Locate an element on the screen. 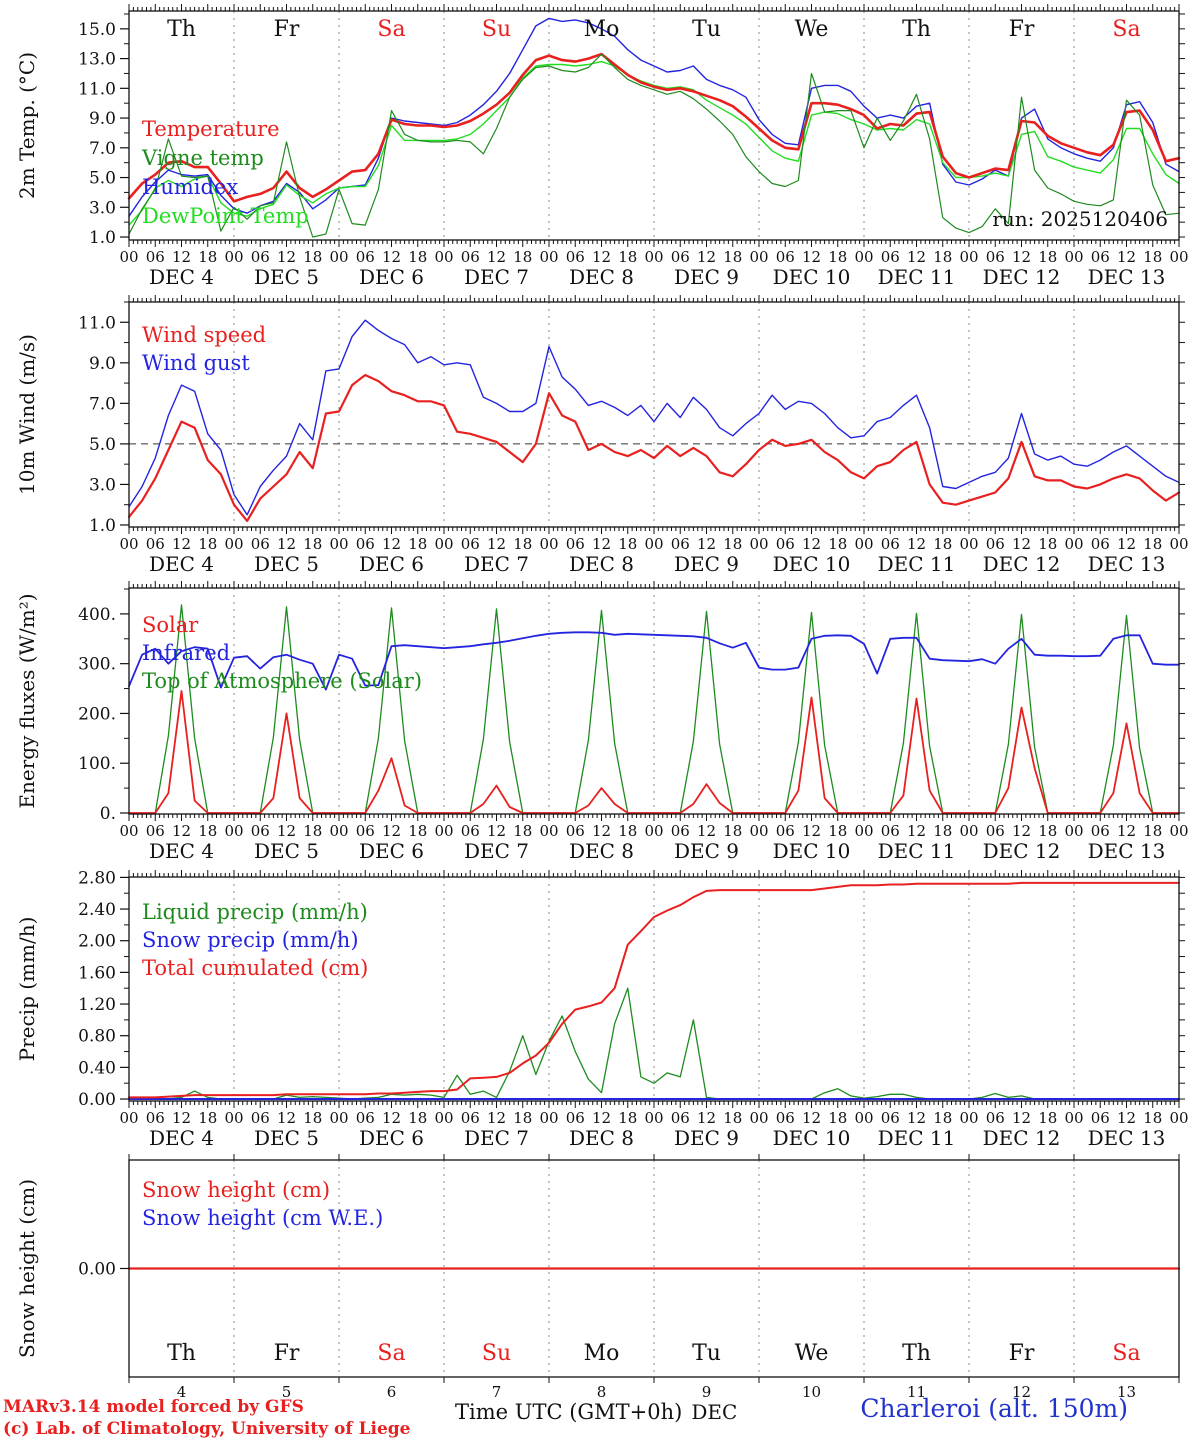 This screenshot has height=1440, width=1194. svg-text: Temperature is located at coordinates (211, 129).